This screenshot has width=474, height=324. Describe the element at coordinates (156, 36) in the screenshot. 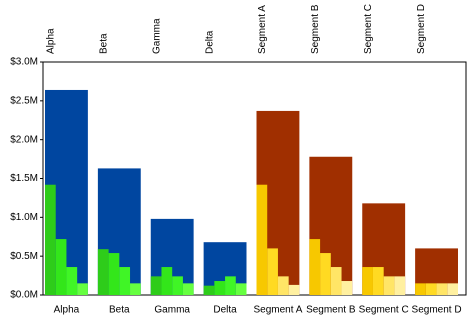

I see `top-category-label: Gamma` at that location.